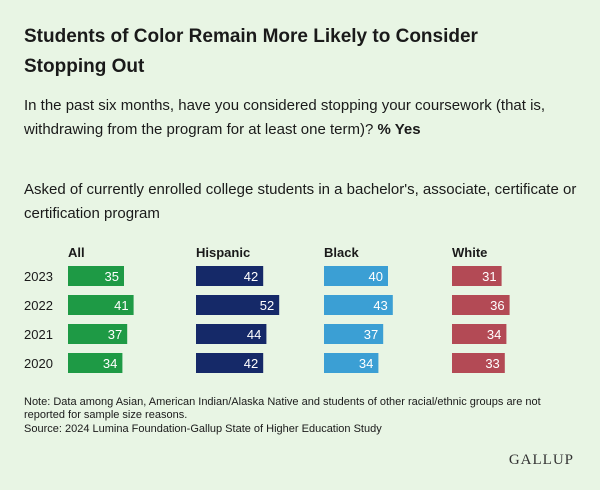 This screenshot has width=600, height=490. Describe the element at coordinates (96, 276) in the screenshot. I see `bar-all-2023` at that location.